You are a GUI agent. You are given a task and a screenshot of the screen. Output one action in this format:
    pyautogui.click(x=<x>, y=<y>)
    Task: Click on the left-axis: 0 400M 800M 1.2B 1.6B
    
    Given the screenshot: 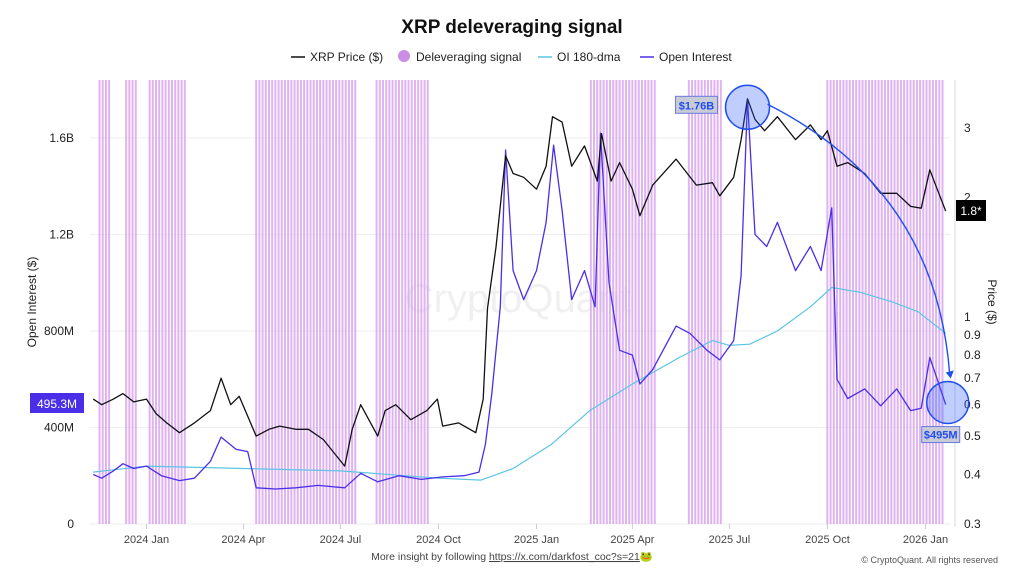 What is the action you would take?
    pyautogui.click(x=59, y=331)
    